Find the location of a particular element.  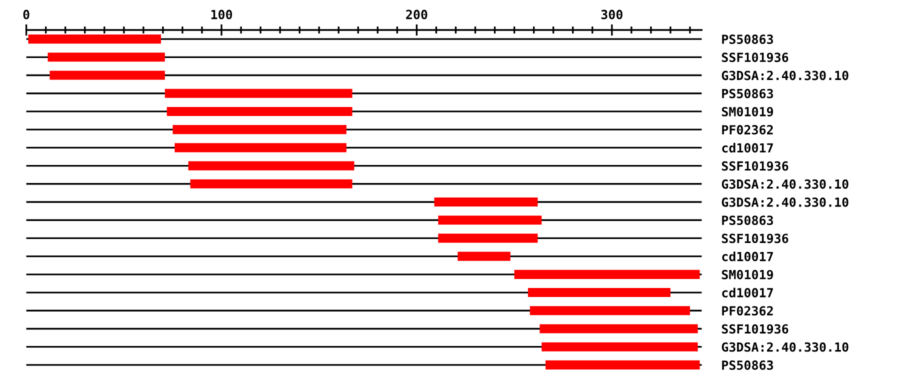

x-tick-label: 100 is located at coordinates (221, 15).